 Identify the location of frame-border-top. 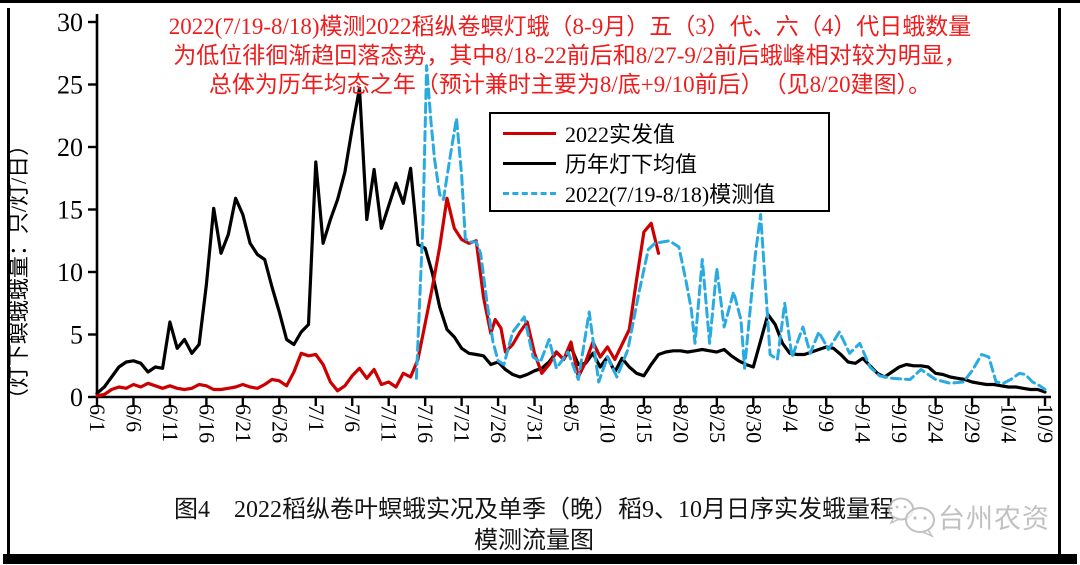
(540, 1).